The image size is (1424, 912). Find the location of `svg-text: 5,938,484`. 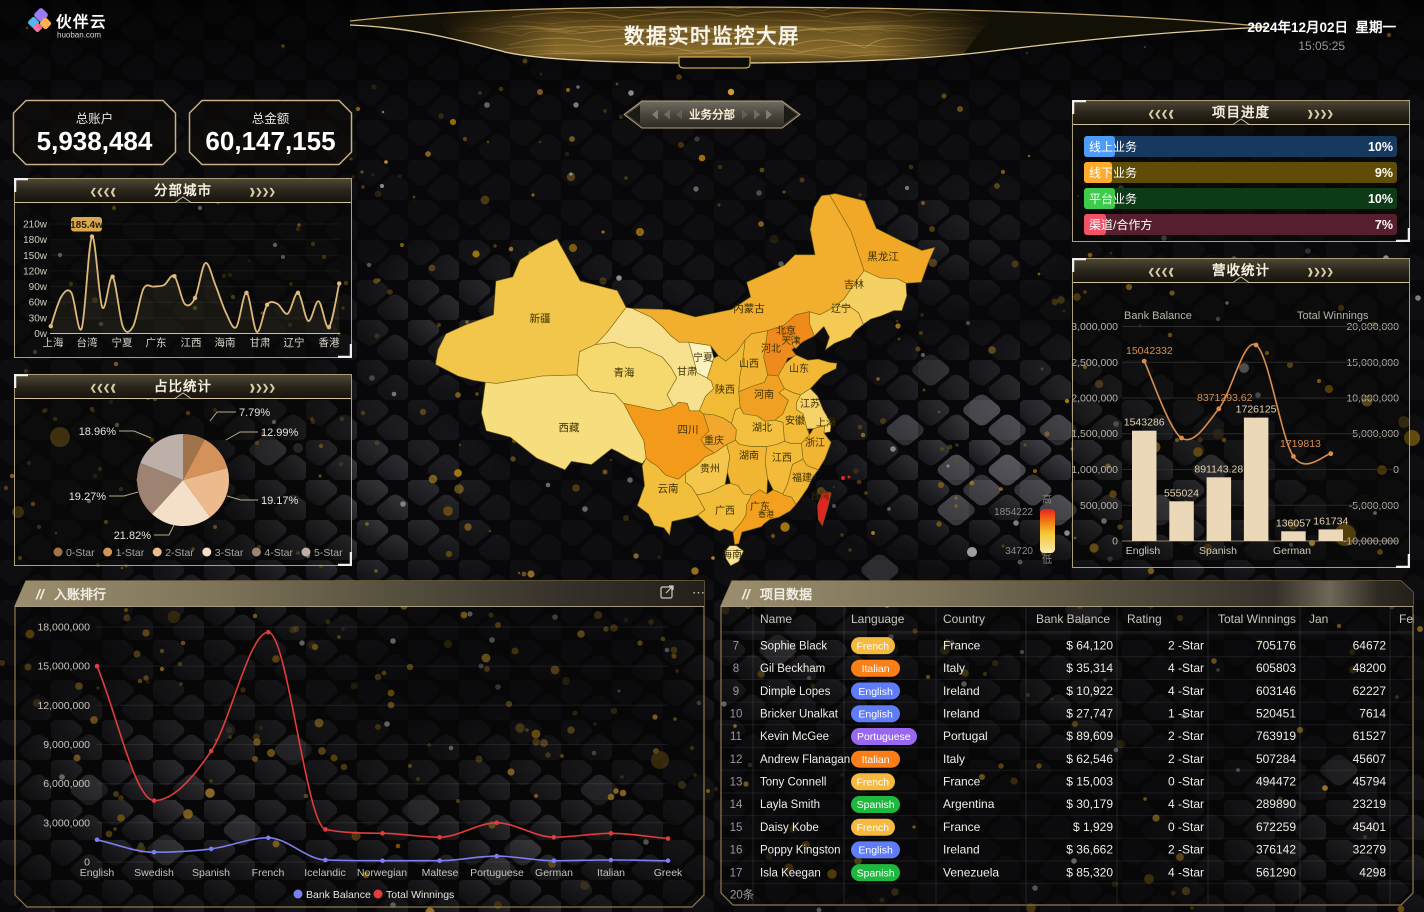

svg-text: 5,938,484 is located at coordinates (95, 141).